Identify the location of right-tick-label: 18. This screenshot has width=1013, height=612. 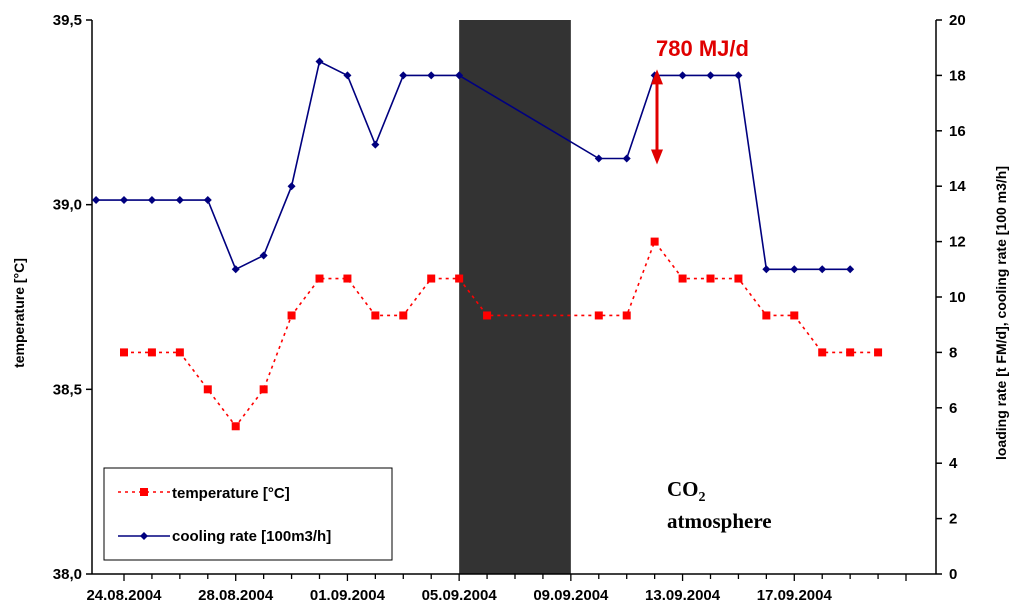
(957, 75).